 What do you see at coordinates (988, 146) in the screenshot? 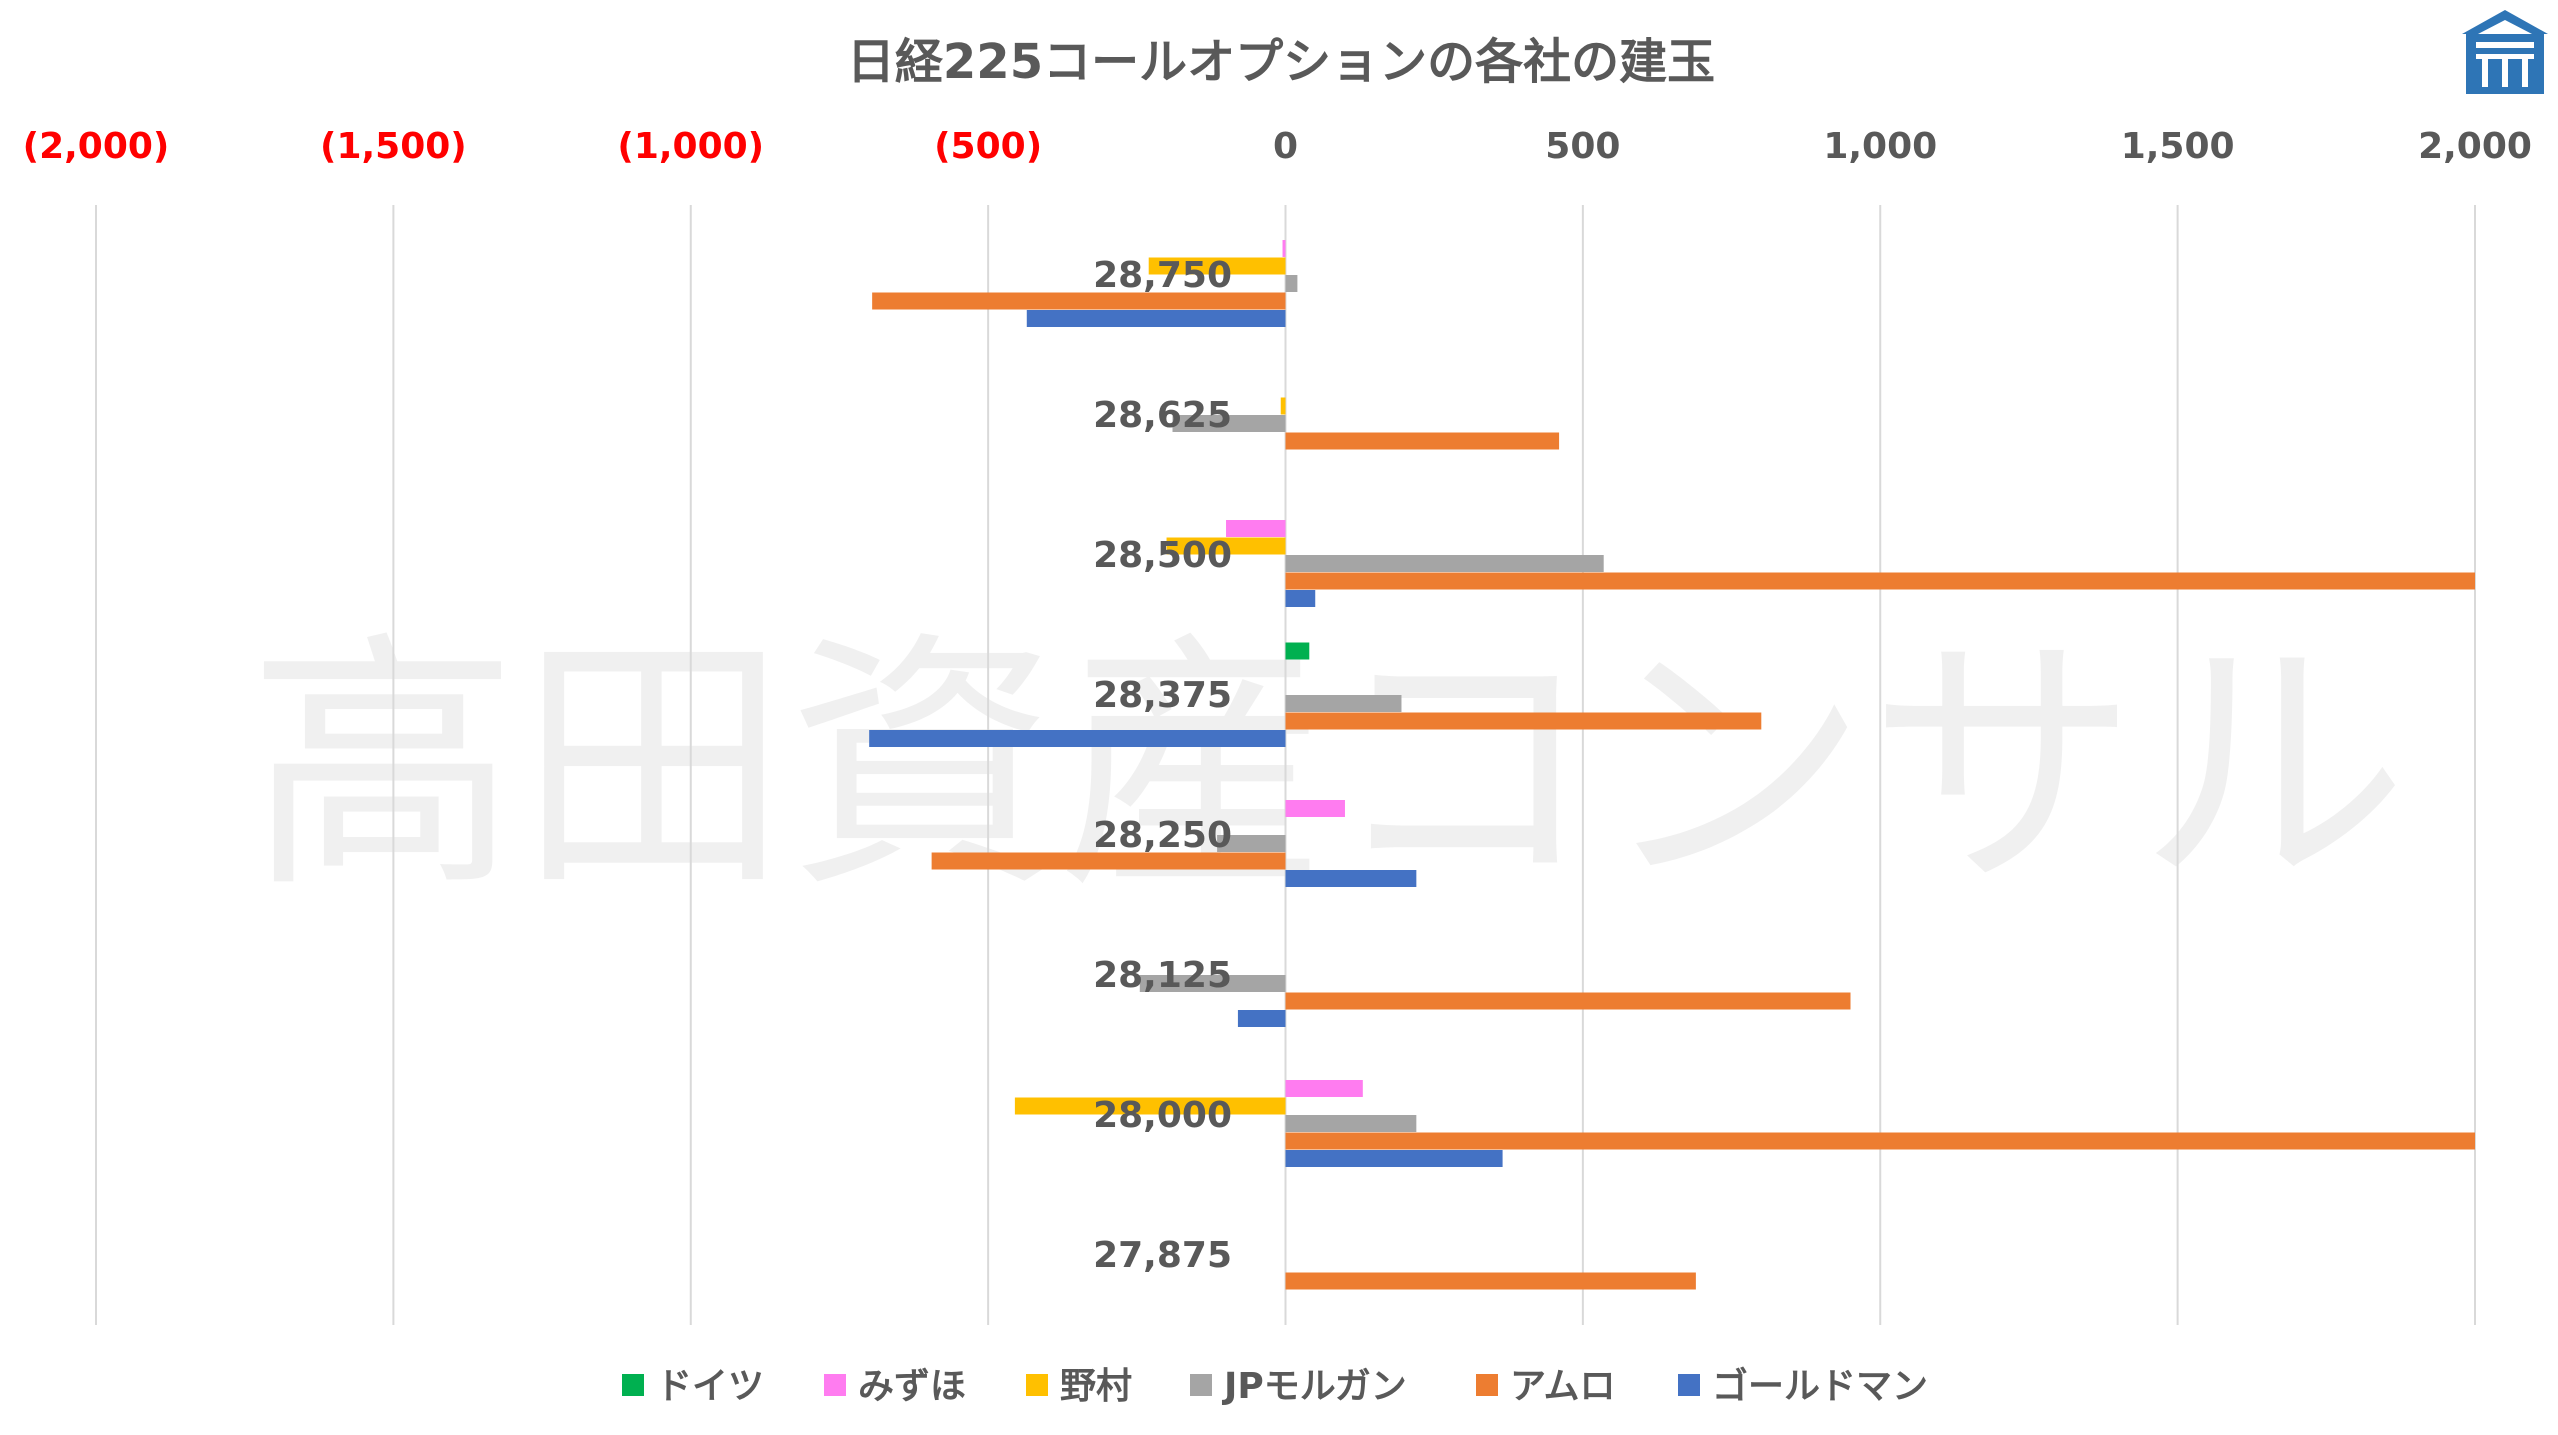
I see `x-tick-label: (500)` at bounding box center [988, 146].